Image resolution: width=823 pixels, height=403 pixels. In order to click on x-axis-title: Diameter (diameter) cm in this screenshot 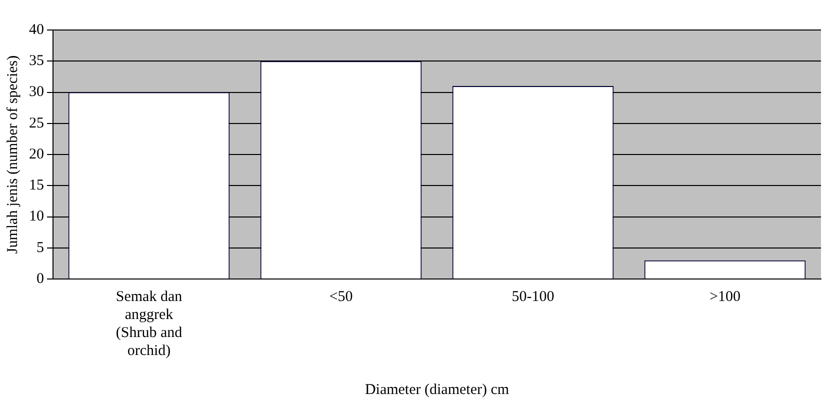, I will do `click(437, 390)`.